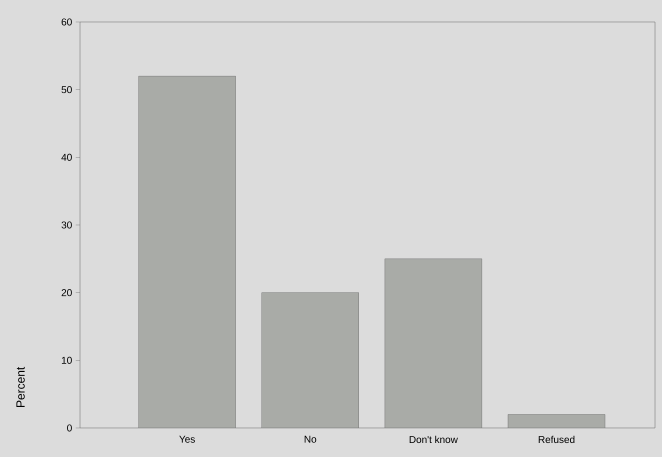  I want to click on y-tick-label: 20, so click(67, 292).